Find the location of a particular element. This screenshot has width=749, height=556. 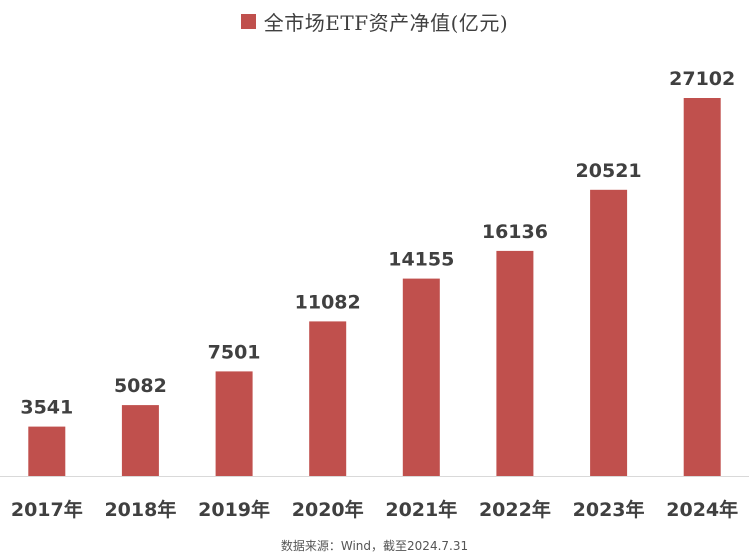

bar-2020年 is located at coordinates (328, 398).